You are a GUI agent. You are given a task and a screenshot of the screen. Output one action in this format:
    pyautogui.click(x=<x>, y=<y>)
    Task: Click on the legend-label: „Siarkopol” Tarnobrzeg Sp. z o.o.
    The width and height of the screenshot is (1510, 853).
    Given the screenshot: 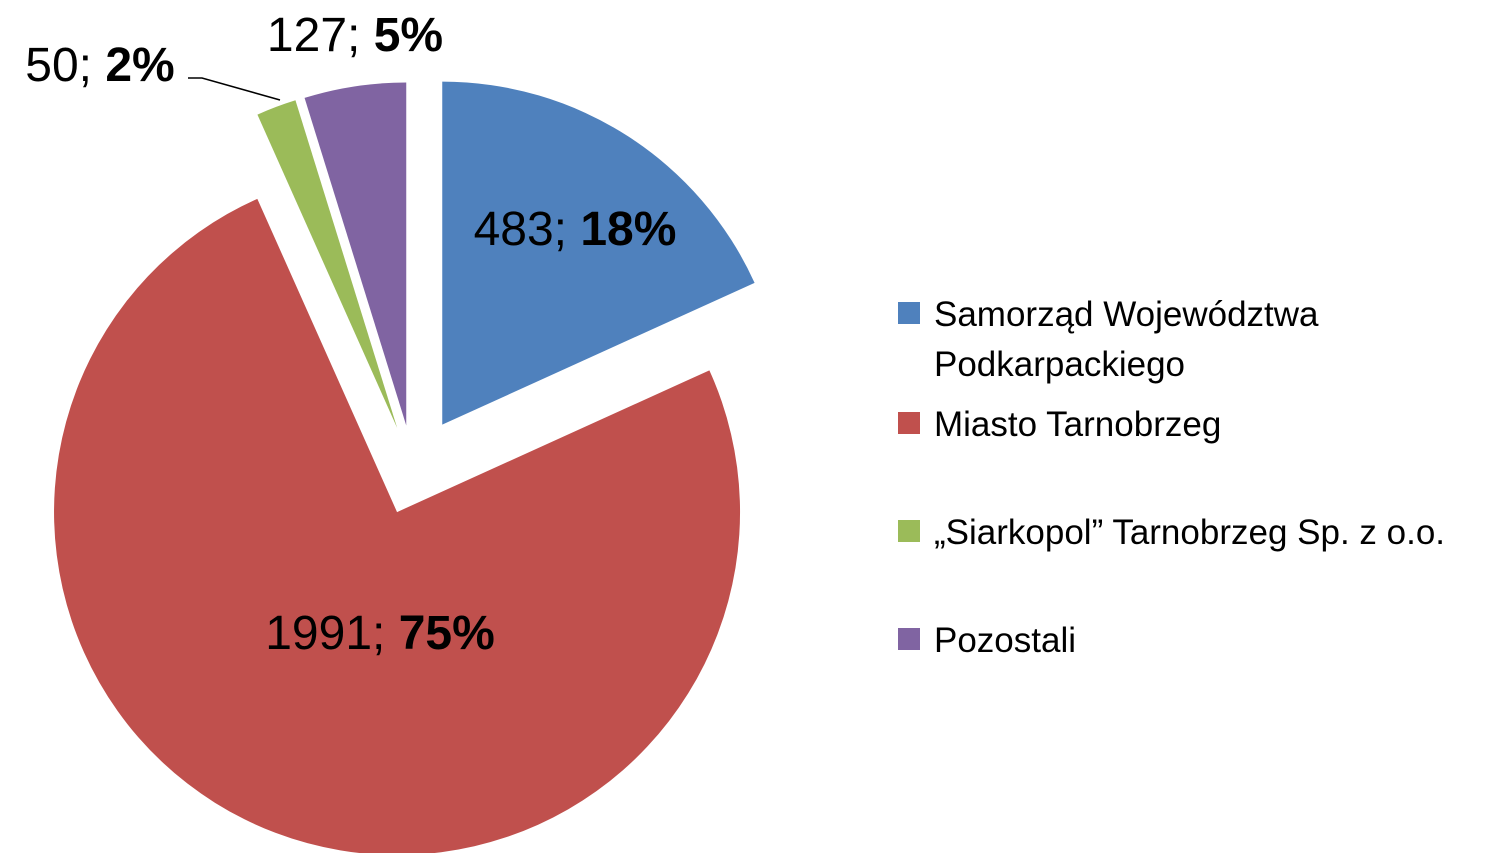 What is the action you would take?
    pyautogui.click(x=1190, y=532)
    